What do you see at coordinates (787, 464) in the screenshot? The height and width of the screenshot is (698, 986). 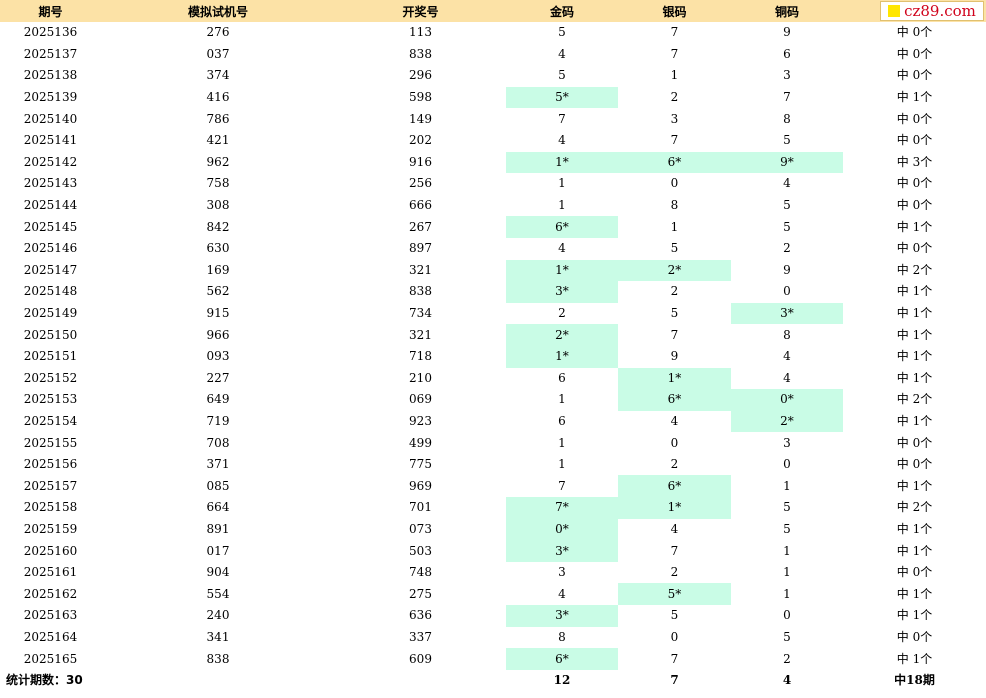 I see `bronze-cell: 0` at bounding box center [787, 464].